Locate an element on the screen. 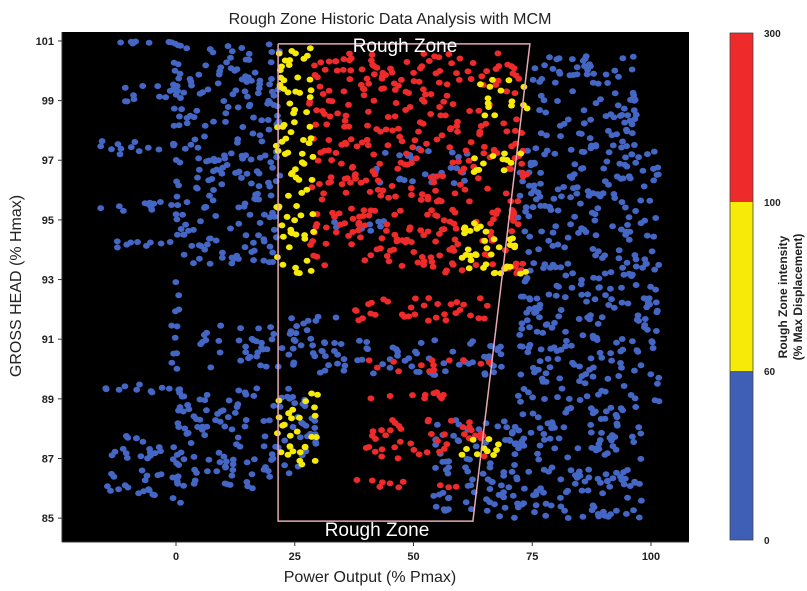 The image size is (807, 591). colorbar-tick-label: 0 is located at coordinates (767, 541).